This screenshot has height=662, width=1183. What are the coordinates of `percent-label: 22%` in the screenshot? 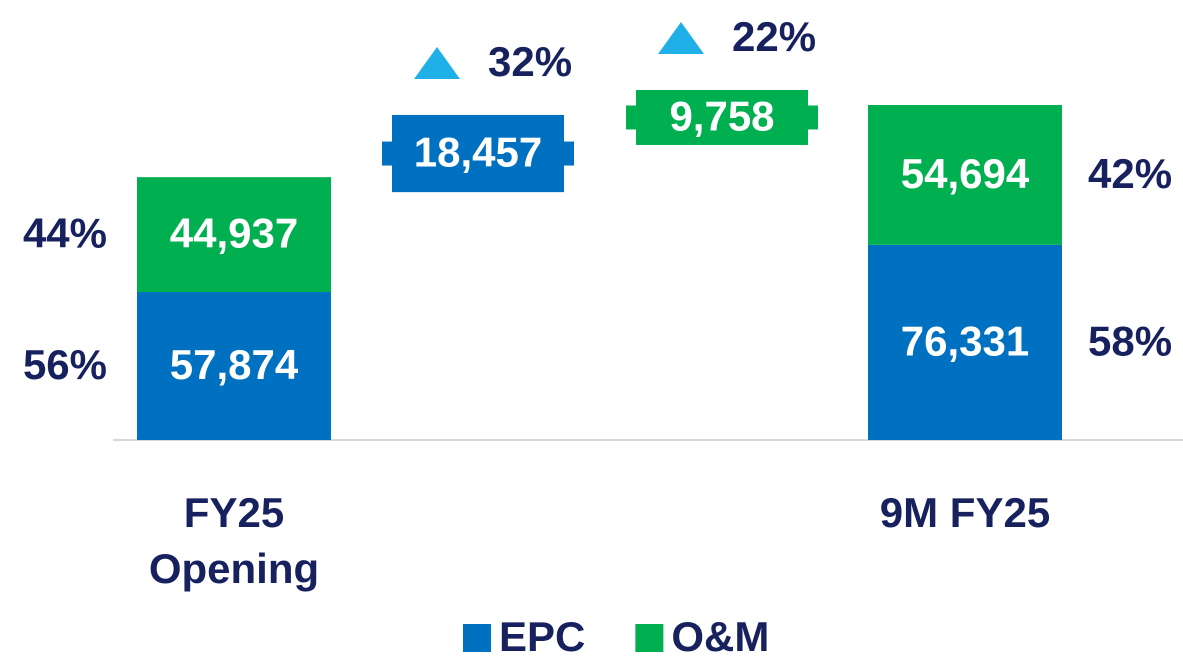 It's located at (774, 36).